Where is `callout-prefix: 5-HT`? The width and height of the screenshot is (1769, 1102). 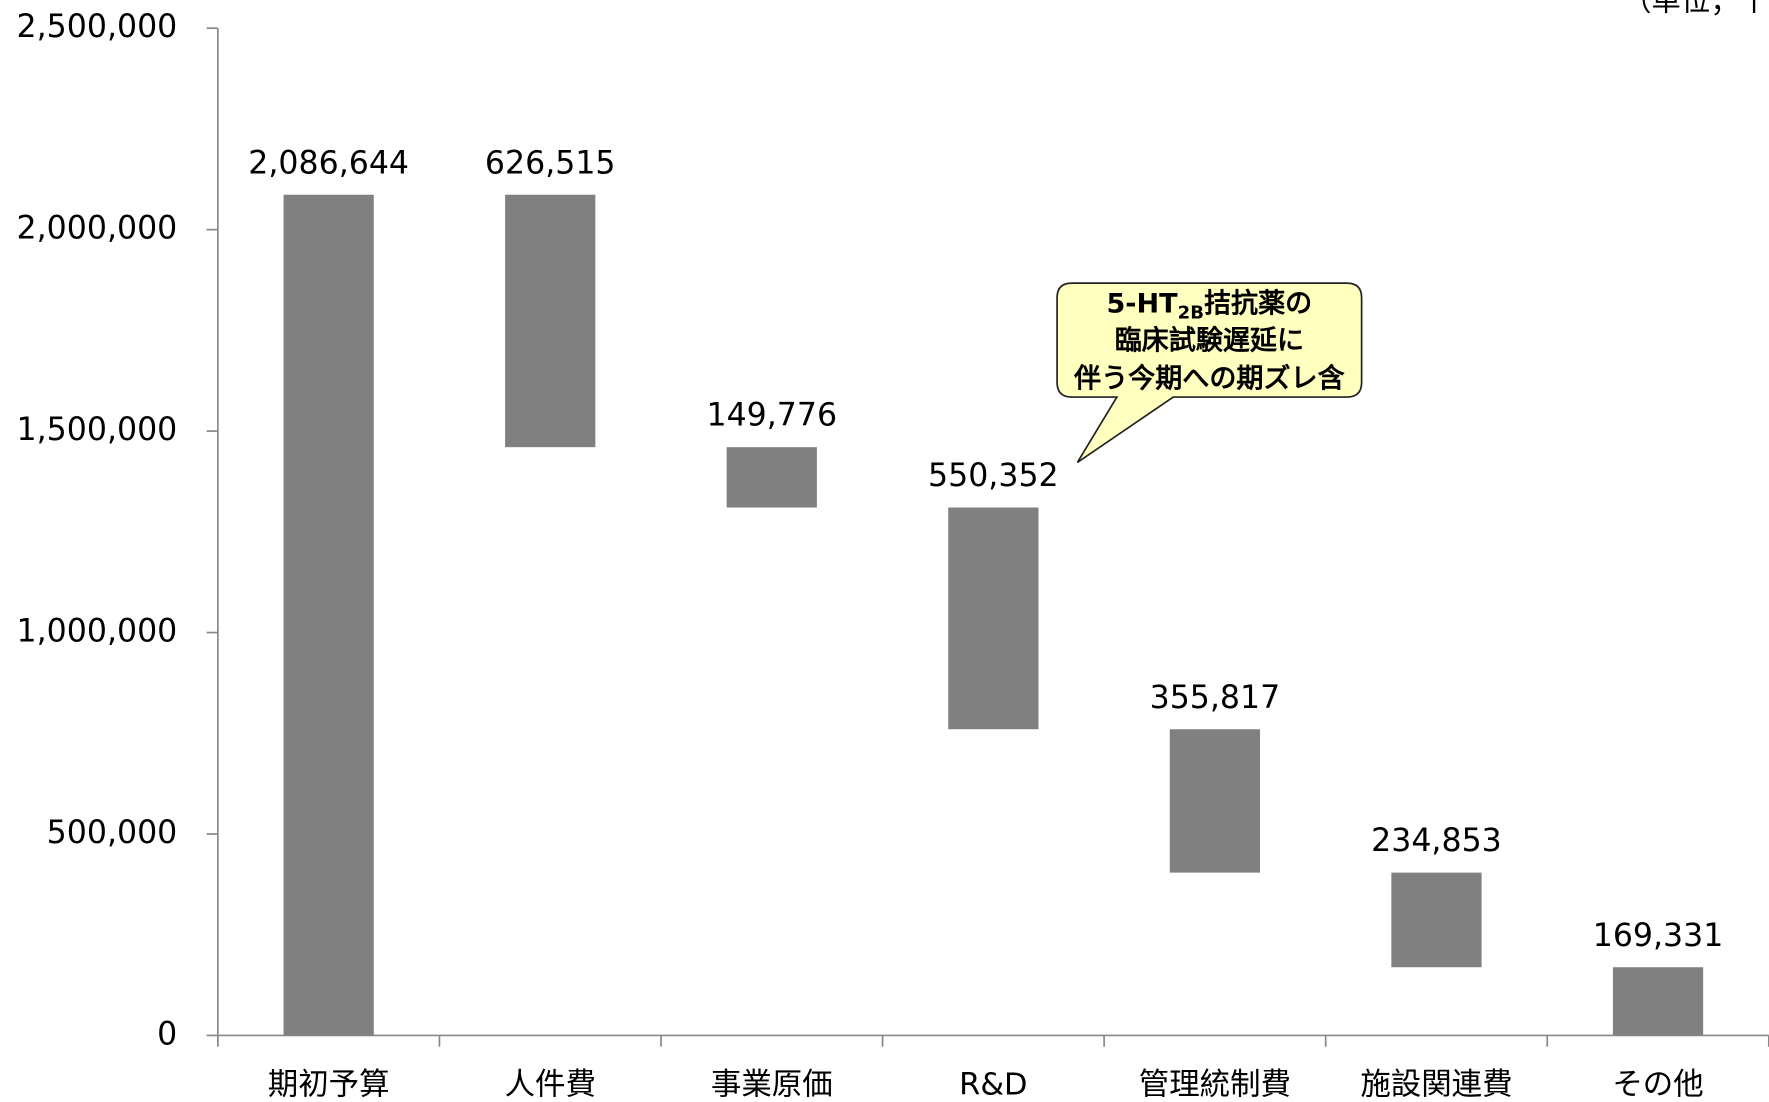
callout-prefix: 5-HT is located at coordinates (1142, 303).